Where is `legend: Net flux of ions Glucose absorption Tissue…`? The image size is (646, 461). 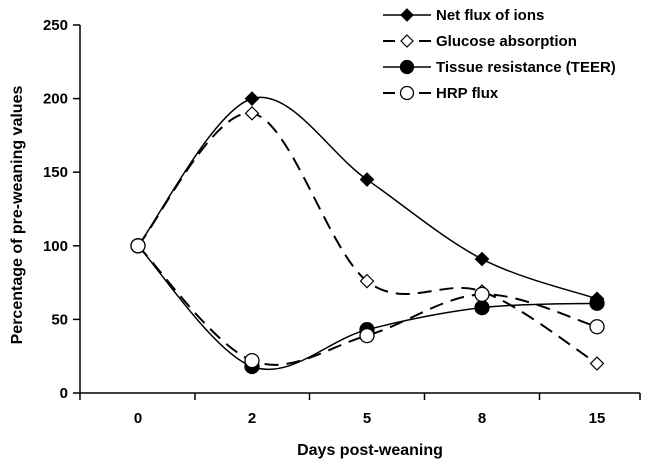
legend: Net flux of ions Glucose absorption Tissue… is located at coordinates (499, 54).